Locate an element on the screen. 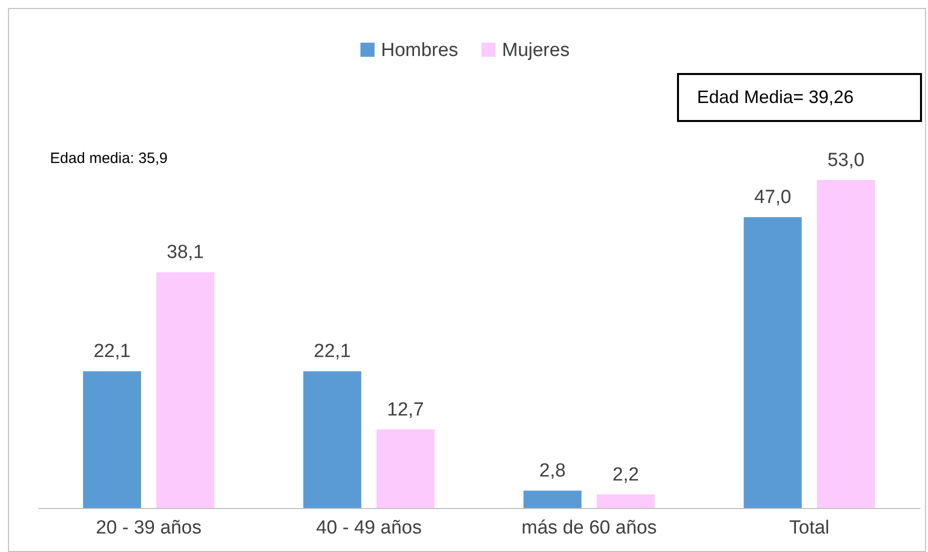 The width and height of the screenshot is (928, 552). x-tick-label: más de 60 años is located at coordinates (589, 528).